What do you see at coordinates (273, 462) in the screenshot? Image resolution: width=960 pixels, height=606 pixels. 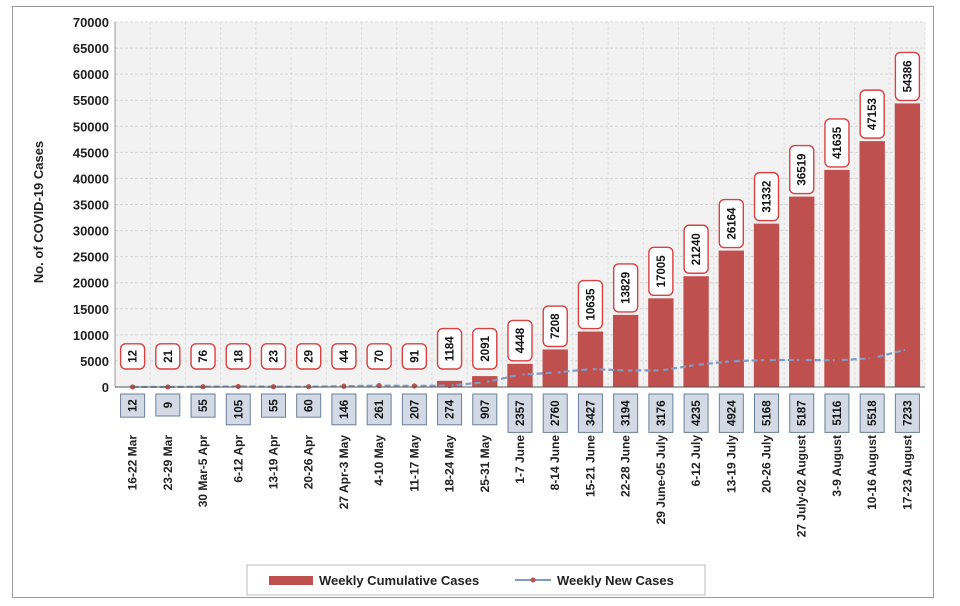 I see `x-tick-label: 13-19 Apr` at bounding box center [273, 462].